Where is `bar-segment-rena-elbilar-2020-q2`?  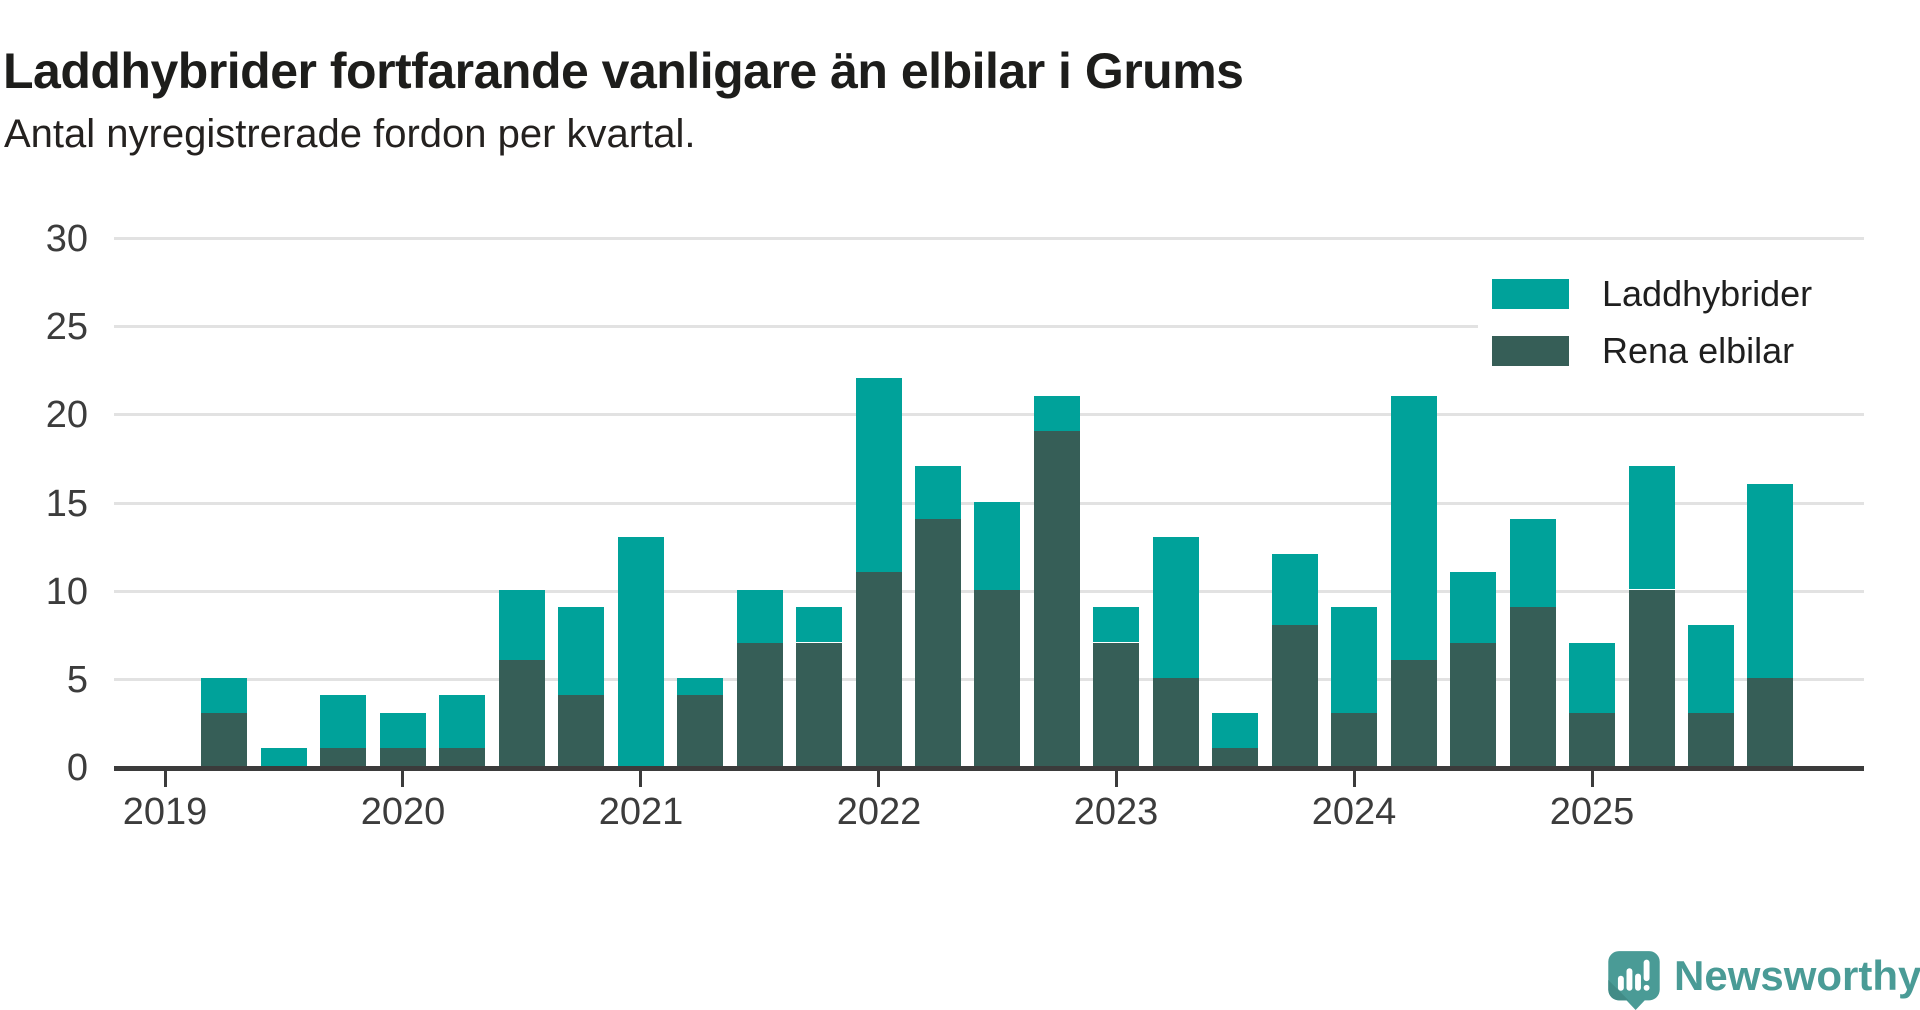 bar-segment-rena-elbilar-2020-q2 is located at coordinates (462, 757).